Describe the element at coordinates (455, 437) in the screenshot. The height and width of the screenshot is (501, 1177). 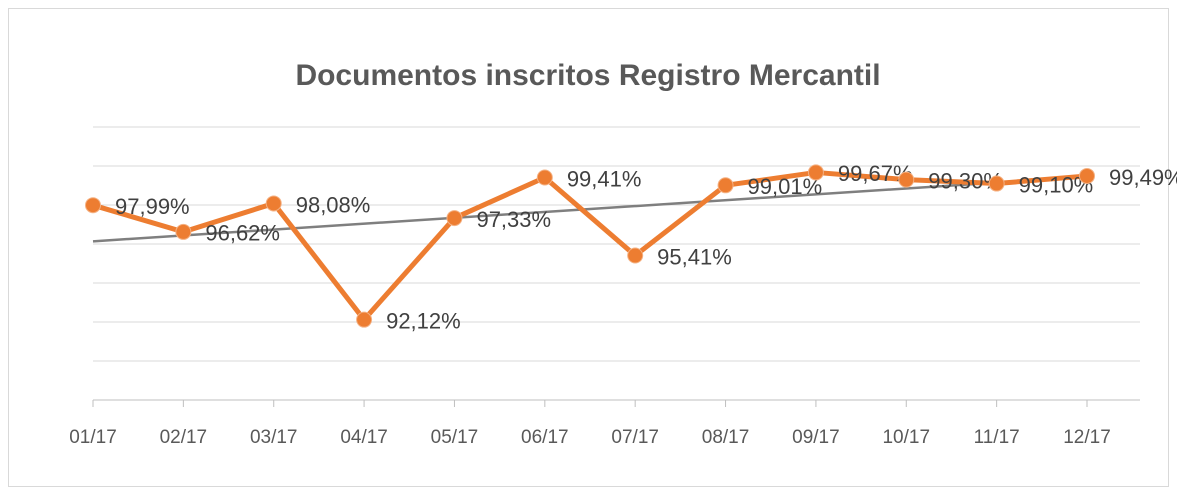
I see `x-tick-label: 05/17` at that location.